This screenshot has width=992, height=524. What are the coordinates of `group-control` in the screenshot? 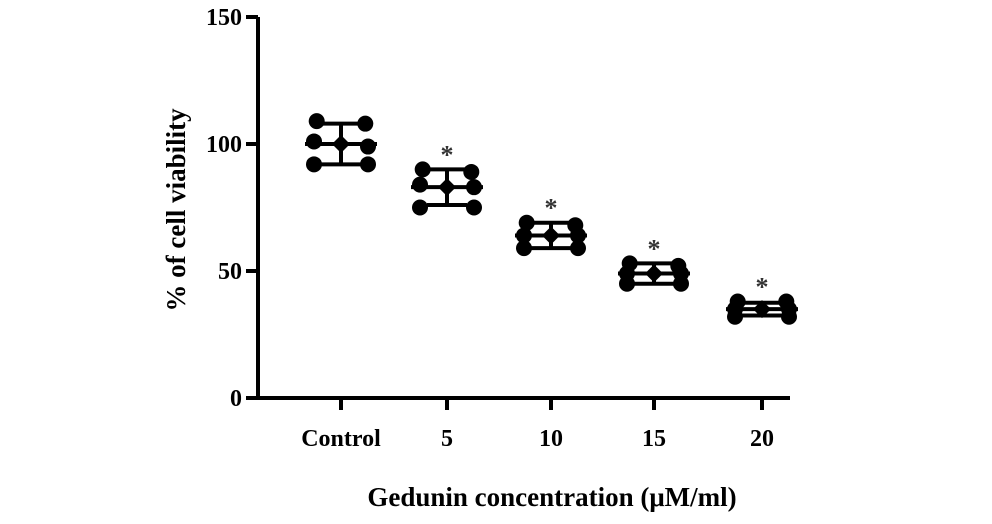 It's located at (341, 143).